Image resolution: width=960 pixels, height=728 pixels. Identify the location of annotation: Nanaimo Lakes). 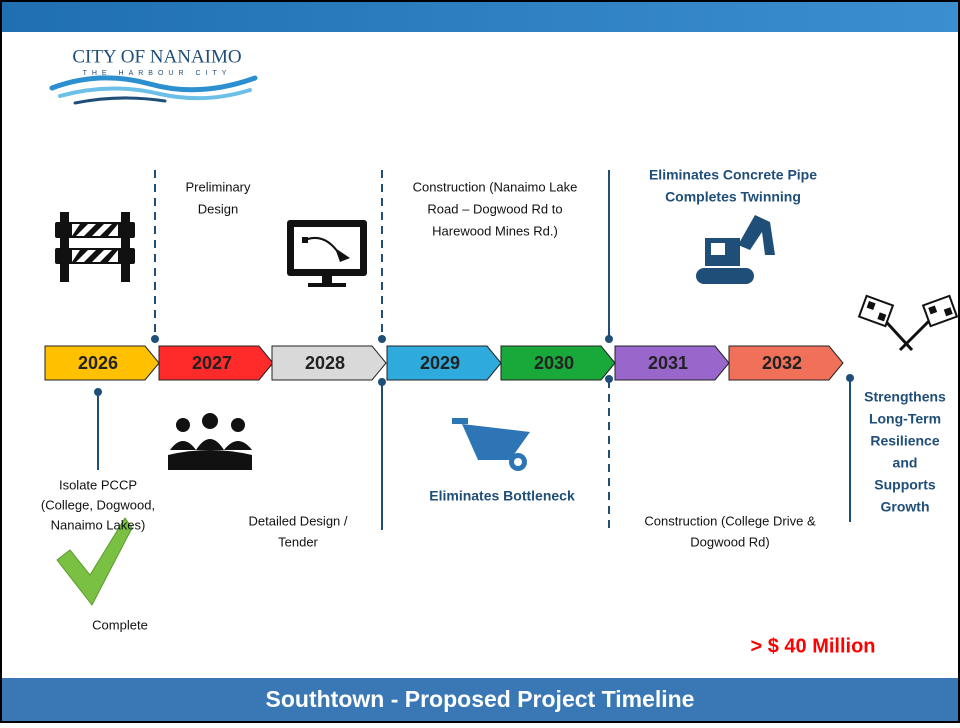
(98, 524).